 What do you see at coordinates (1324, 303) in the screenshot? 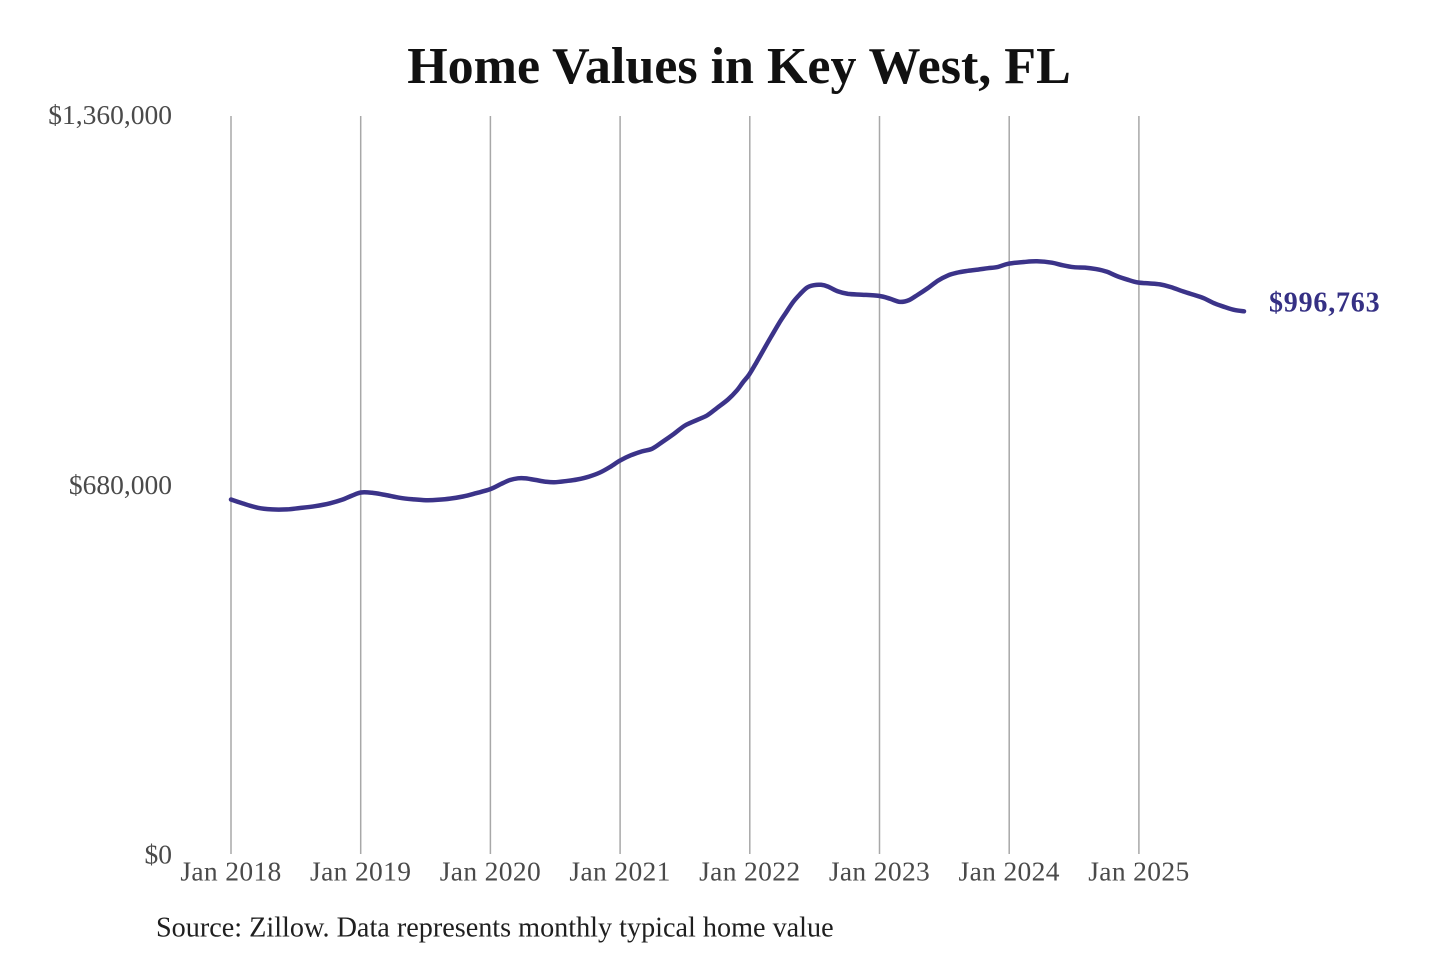
I see `svg-text: $996,763` at bounding box center [1324, 303].